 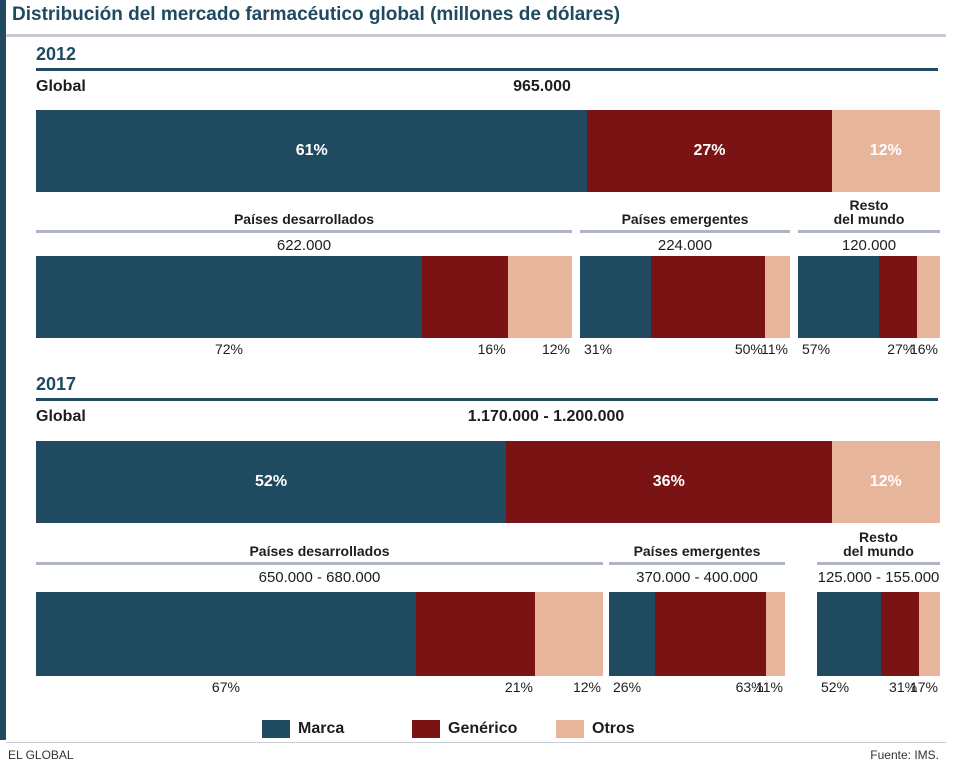 I want to click on region-value-label-generico: 63%, so click(x=749, y=687).